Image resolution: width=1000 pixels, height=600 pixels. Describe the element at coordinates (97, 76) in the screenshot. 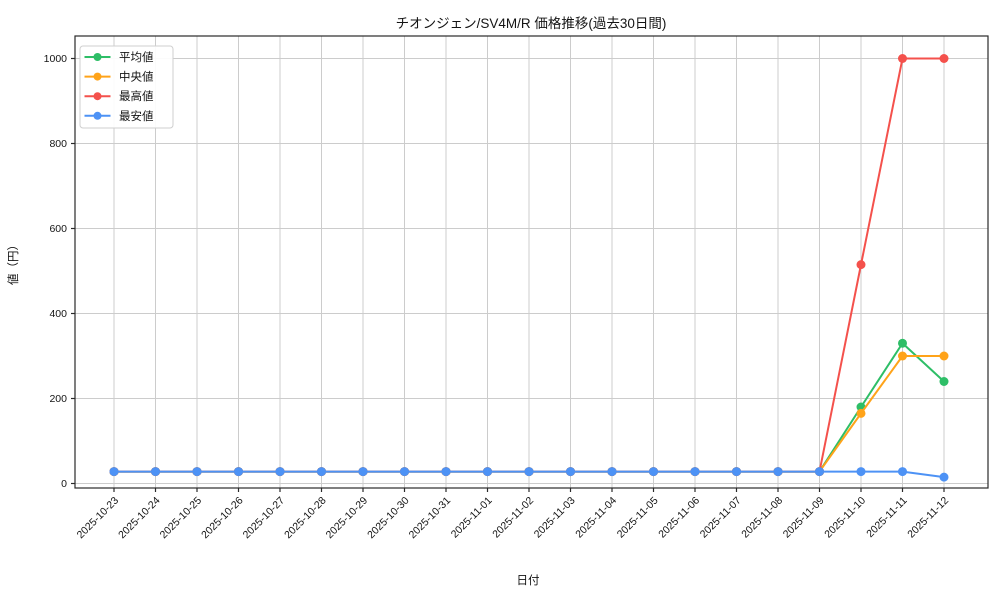

I see `legend-marker-median` at that location.